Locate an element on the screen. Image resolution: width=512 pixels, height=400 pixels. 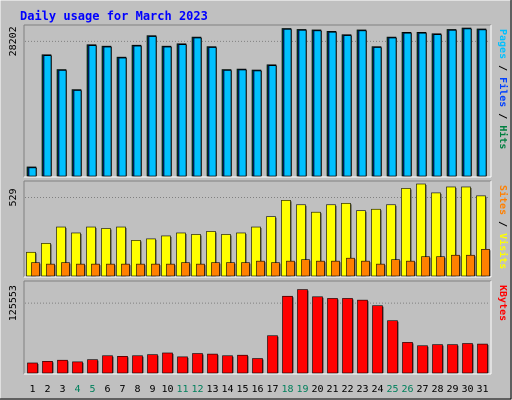
legend-entry-visits: Visits is located at coordinates (503, 251).